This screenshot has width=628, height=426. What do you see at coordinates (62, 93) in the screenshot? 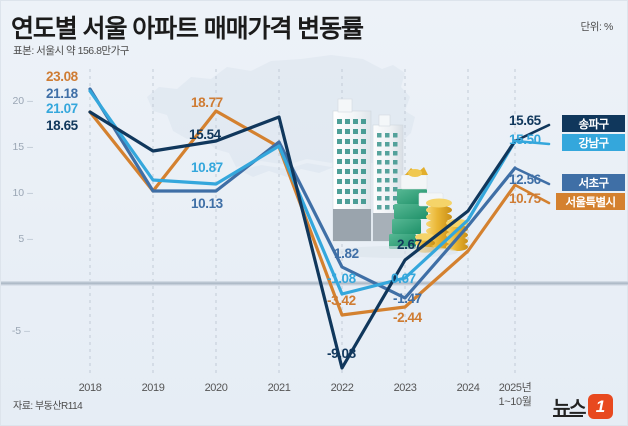
I see `value-2018-seocho: 21.18` at bounding box center [62, 93].